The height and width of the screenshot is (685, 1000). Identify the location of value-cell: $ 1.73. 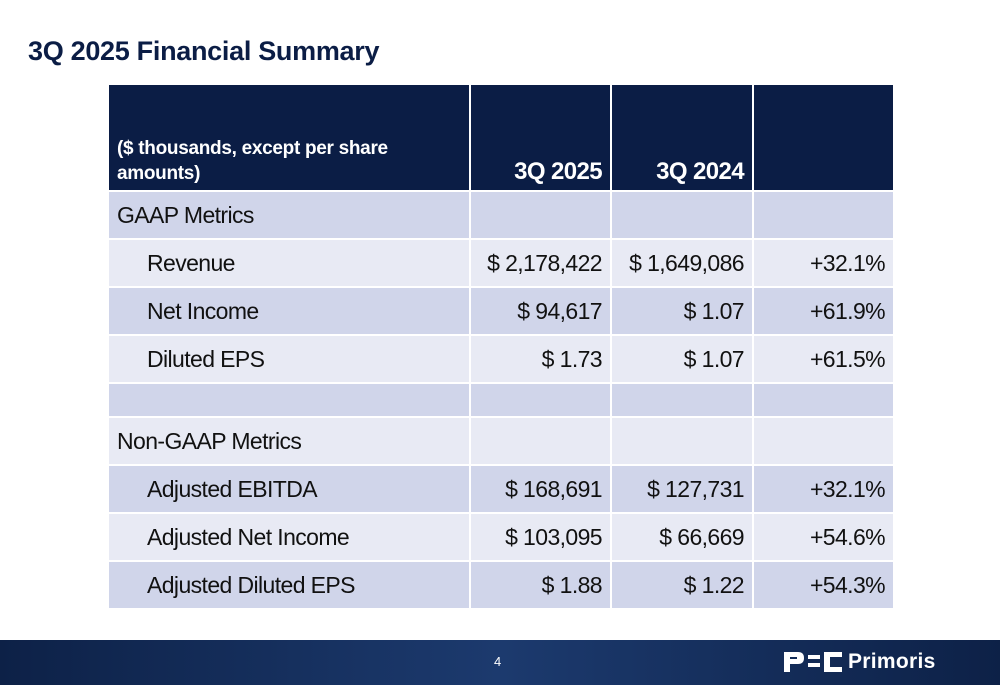
(540, 359).